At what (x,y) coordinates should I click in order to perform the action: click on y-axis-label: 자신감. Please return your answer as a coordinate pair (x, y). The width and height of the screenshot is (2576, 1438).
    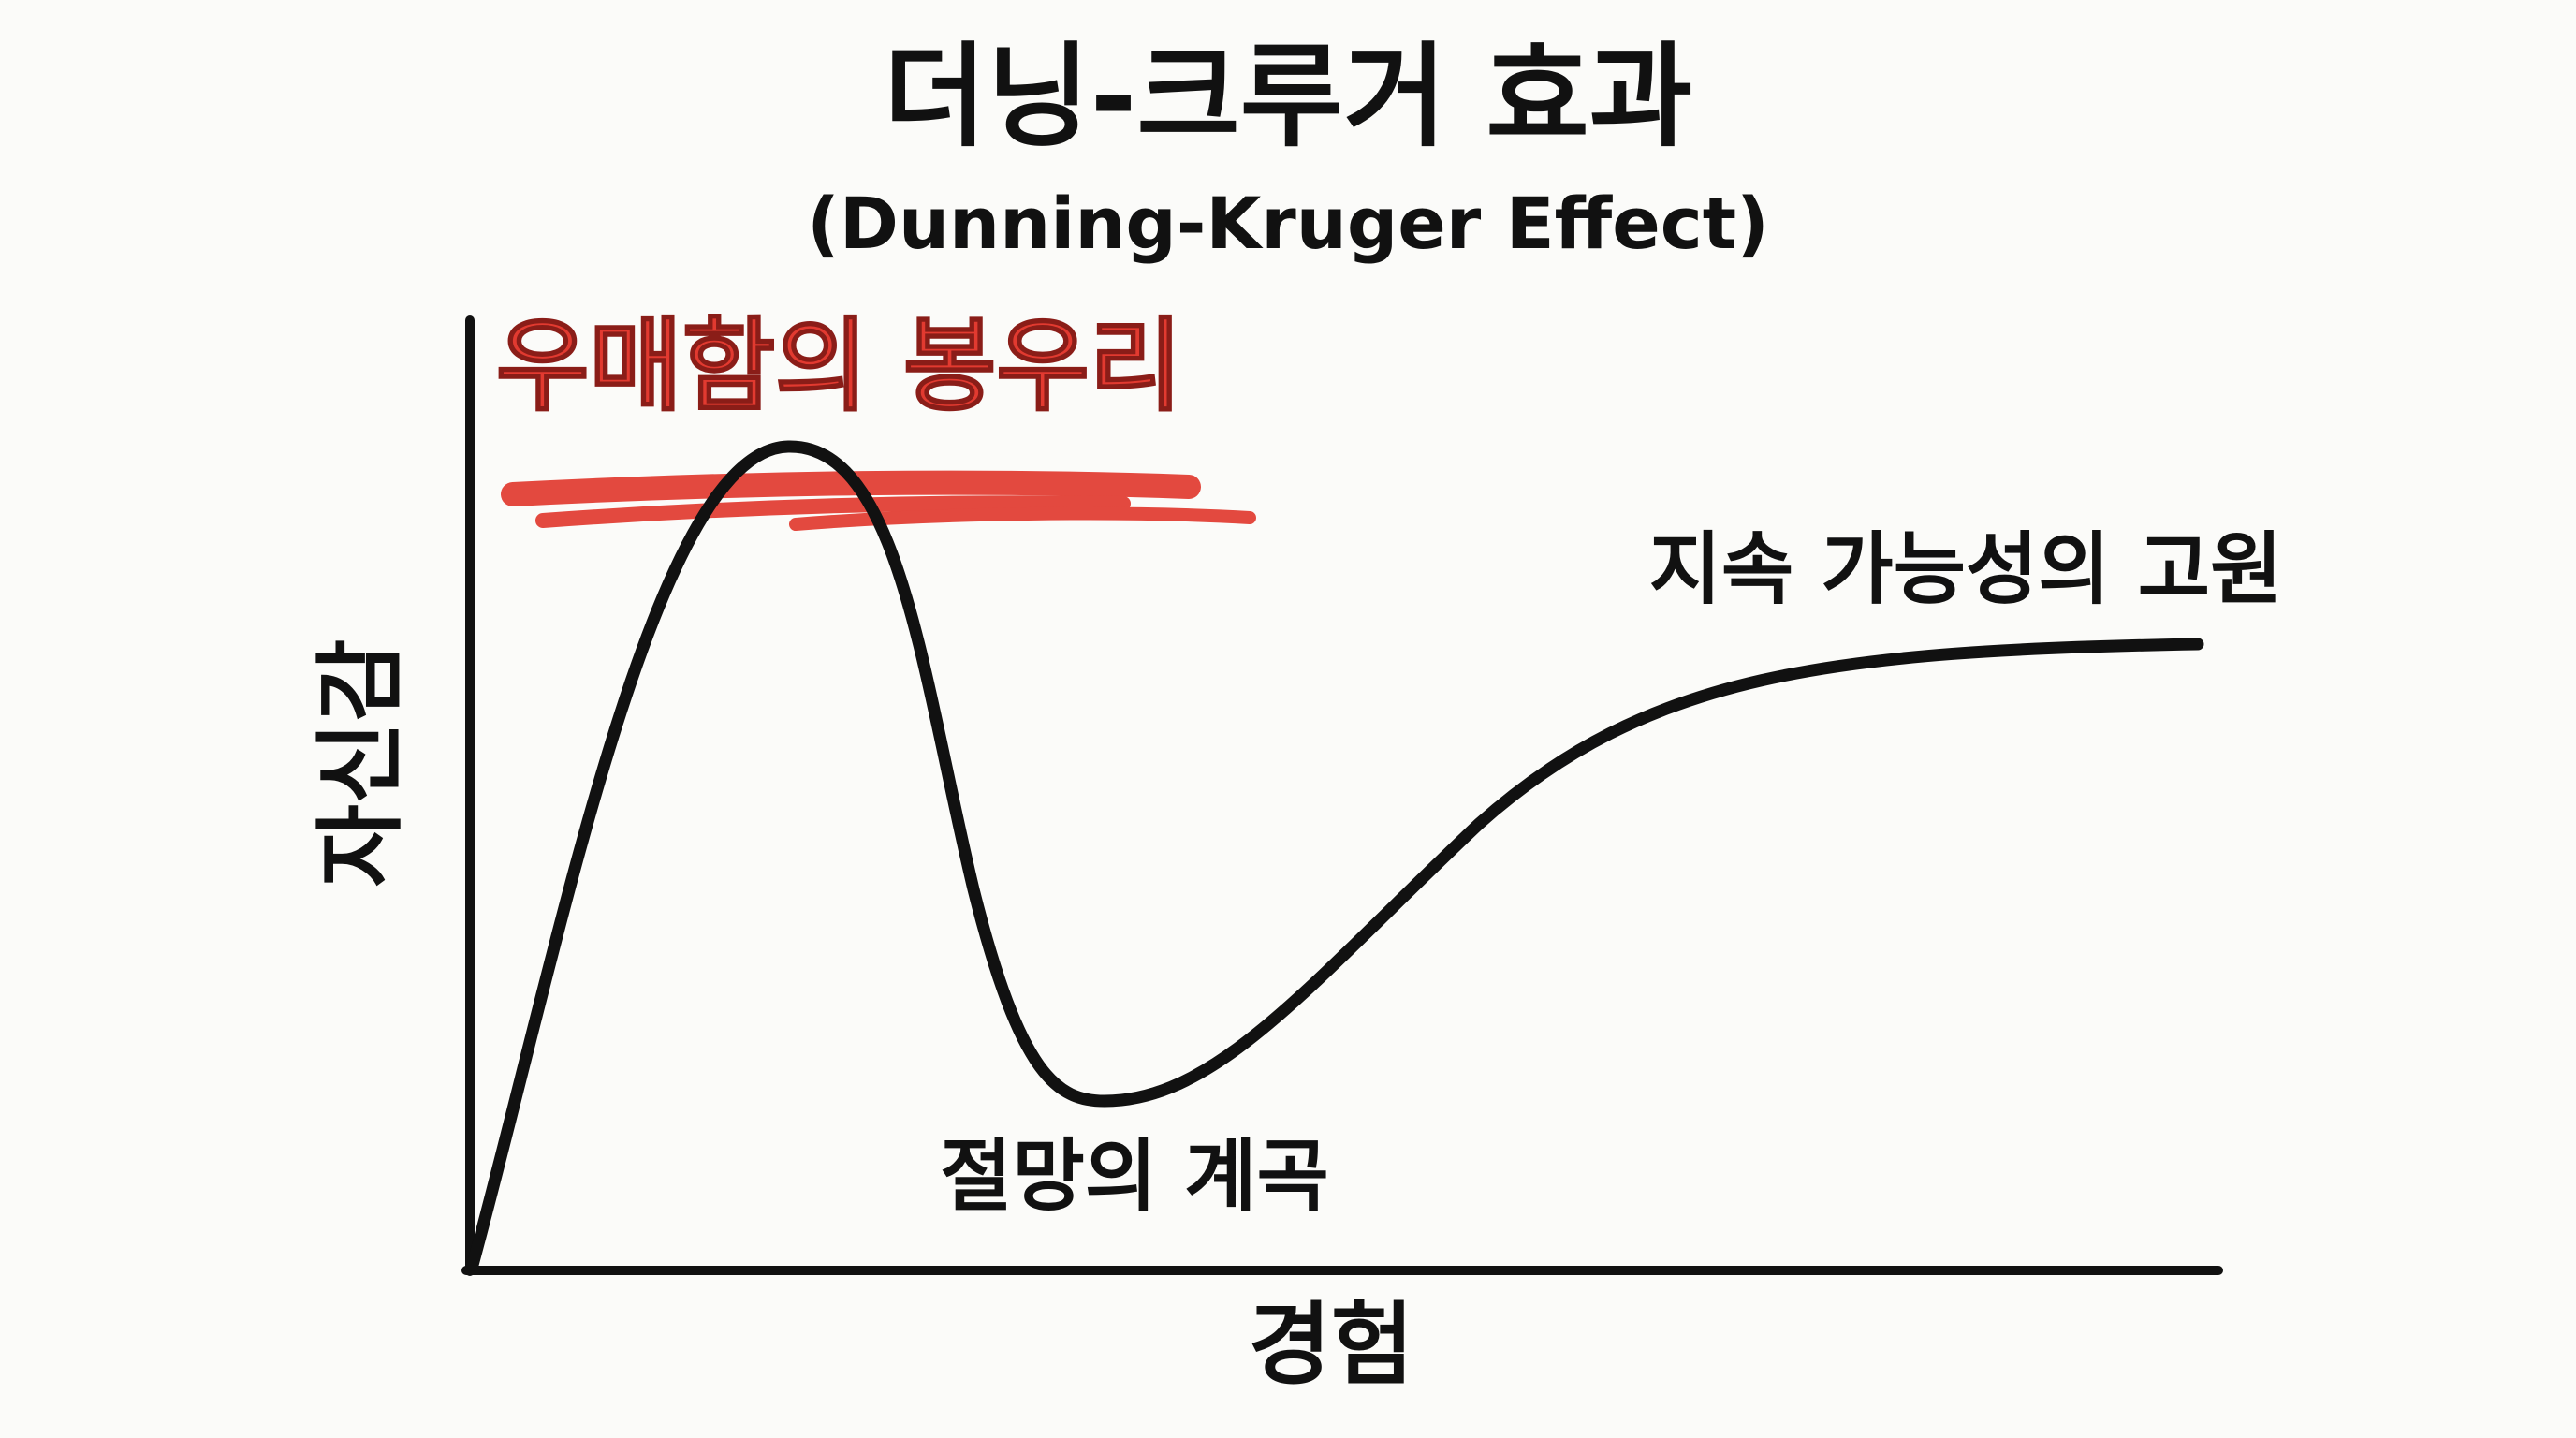
    Looking at the image, I should click on (360, 763).